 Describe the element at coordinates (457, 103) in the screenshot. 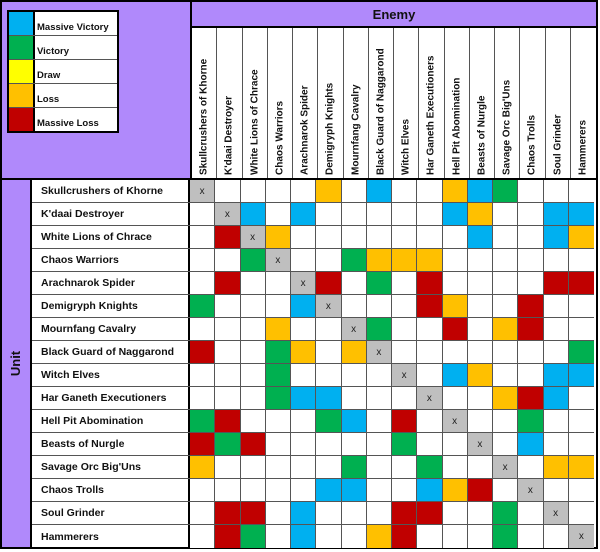

I see `column-header: Hell Pit Abomination` at that location.